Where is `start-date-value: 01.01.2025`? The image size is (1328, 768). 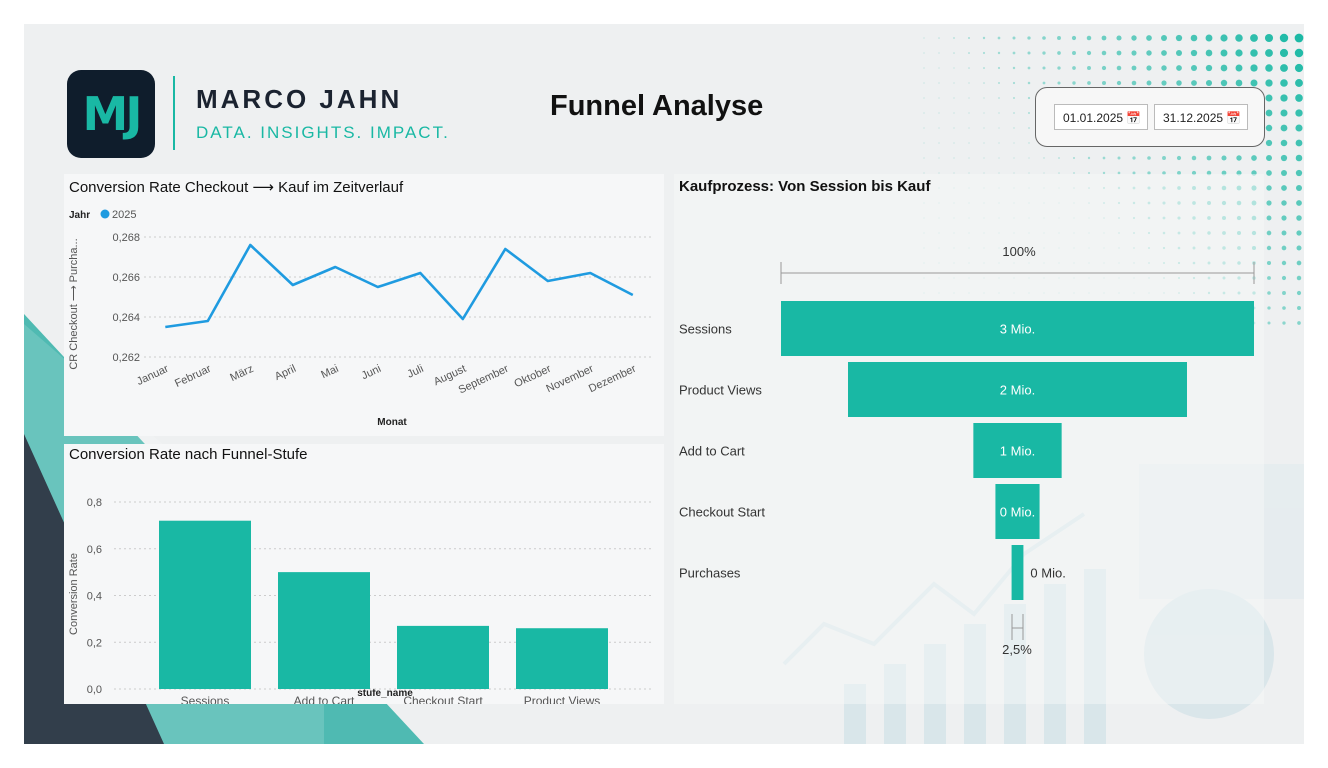
start-date-value: 01.01.2025 is located at coordinates (1093, 118).